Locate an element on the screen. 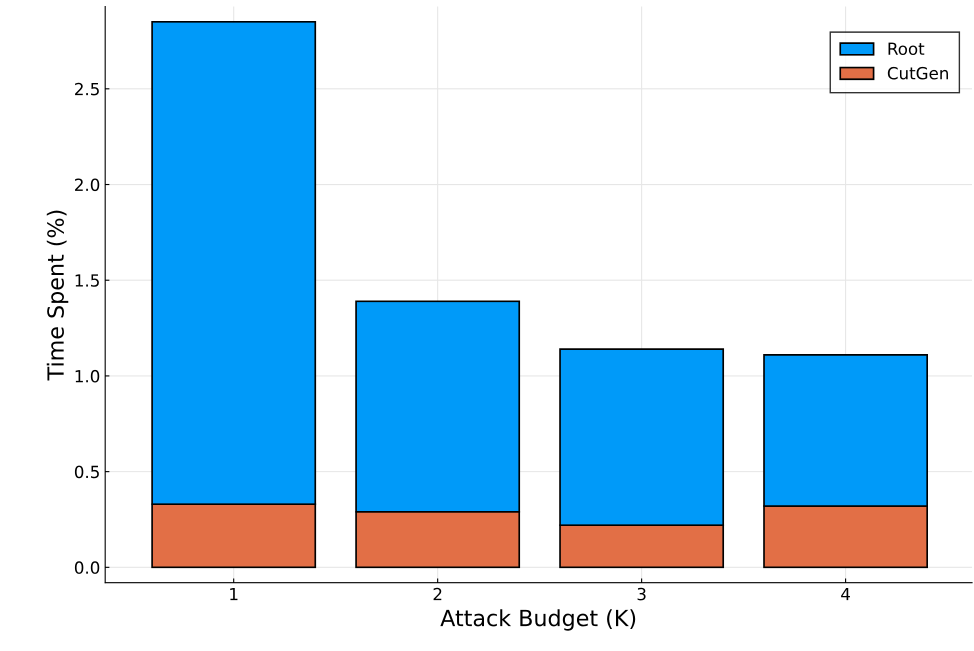 Image resolution: width=974 pixels, height=651 pixels. x-tick-label: 2 is located at coordinates (438, 594).